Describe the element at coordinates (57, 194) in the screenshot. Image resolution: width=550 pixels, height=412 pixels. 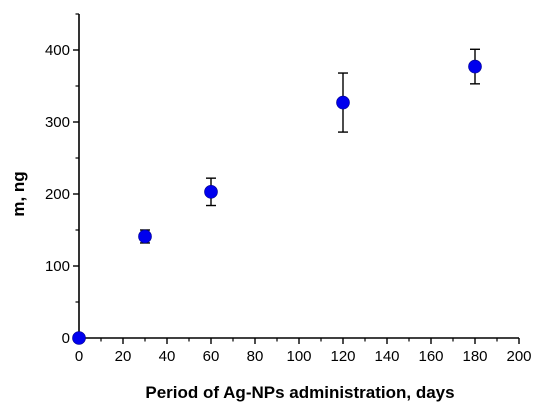
I see `y-tick-label-200: 200` at that location.